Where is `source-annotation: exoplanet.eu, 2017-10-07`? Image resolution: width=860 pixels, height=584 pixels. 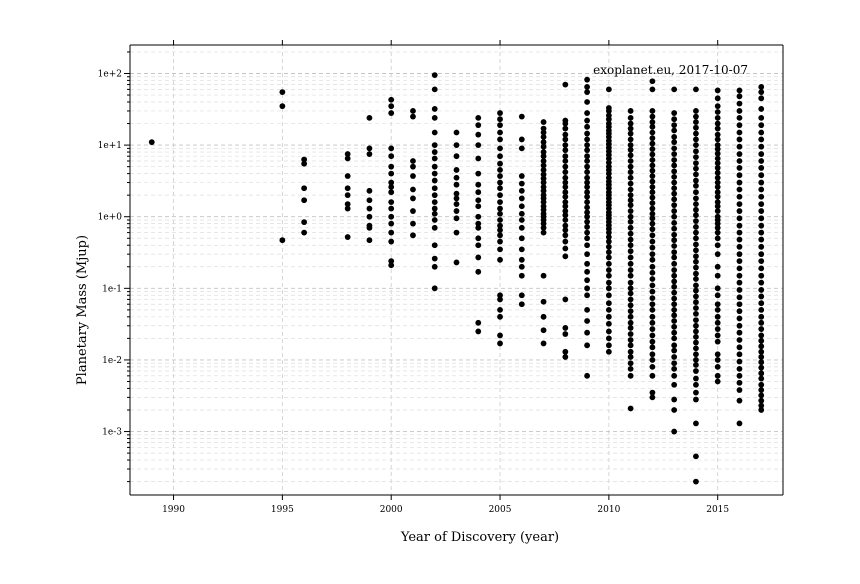 source-annotation: exoplanet.eu, 2017-10-07 is located at coordinates (670, 70).